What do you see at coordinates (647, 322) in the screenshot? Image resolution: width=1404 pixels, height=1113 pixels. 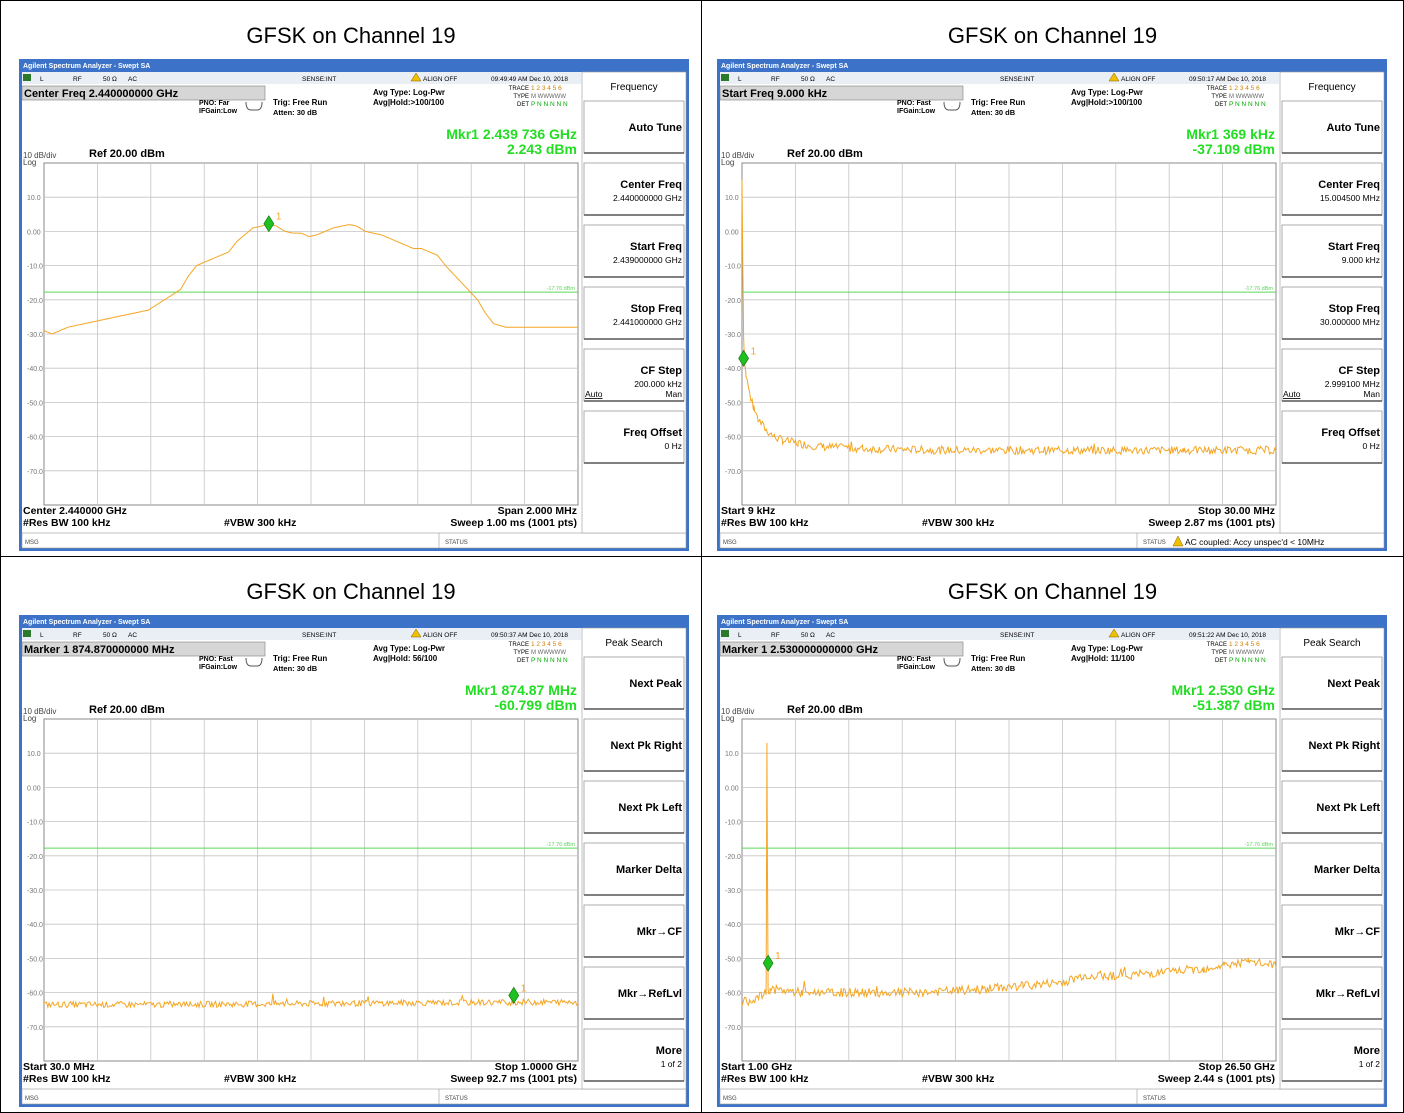 I see `softkey-value: 2.441000000 GHz` at bounding box center [647, 322].